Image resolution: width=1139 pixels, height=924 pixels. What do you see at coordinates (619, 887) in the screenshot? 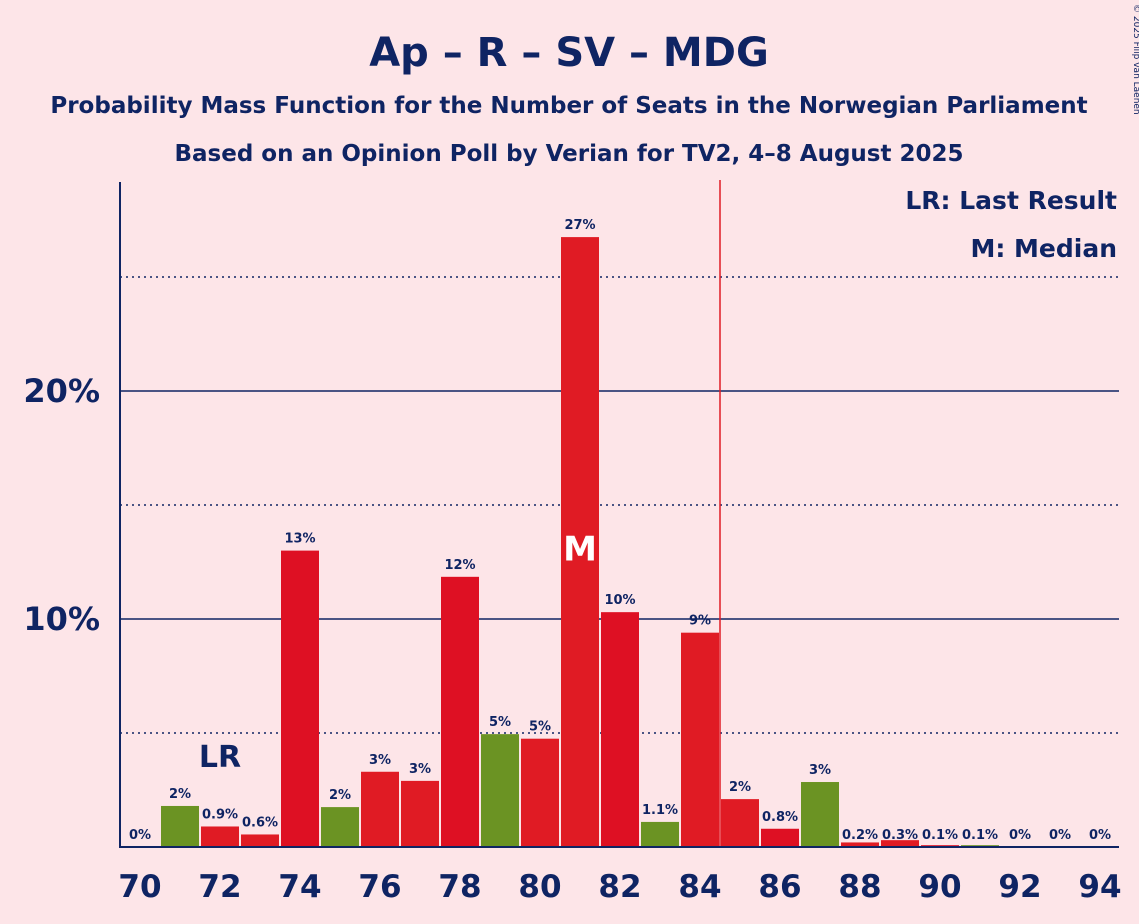
I see `x-tick-label: 82` at bounding box center [619, 887].